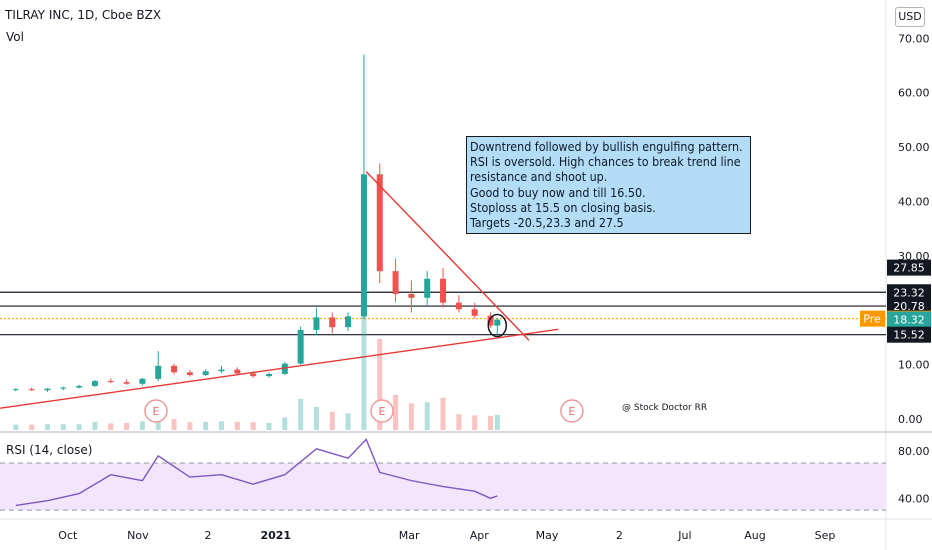 Image resolution: width=932 pixels, height=550 pixels. Describe the element at coordinates (684, 535) in the screenshot. I see `x-tick-label: Jul` at that location.